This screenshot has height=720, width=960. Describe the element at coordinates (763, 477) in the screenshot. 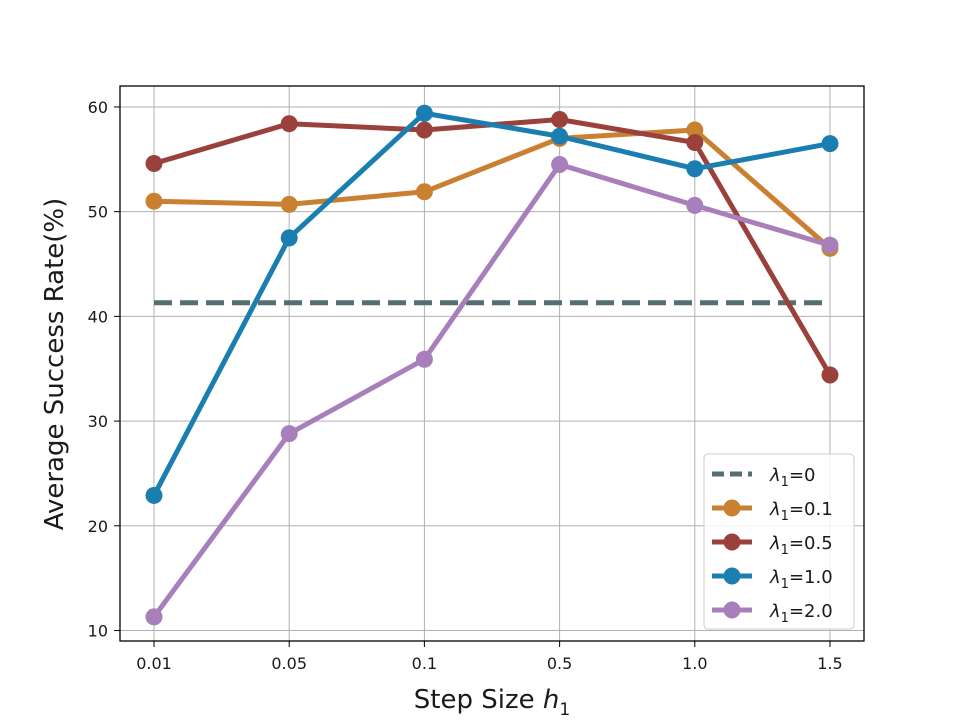

I see `legend-item: λ1=0` at that location.